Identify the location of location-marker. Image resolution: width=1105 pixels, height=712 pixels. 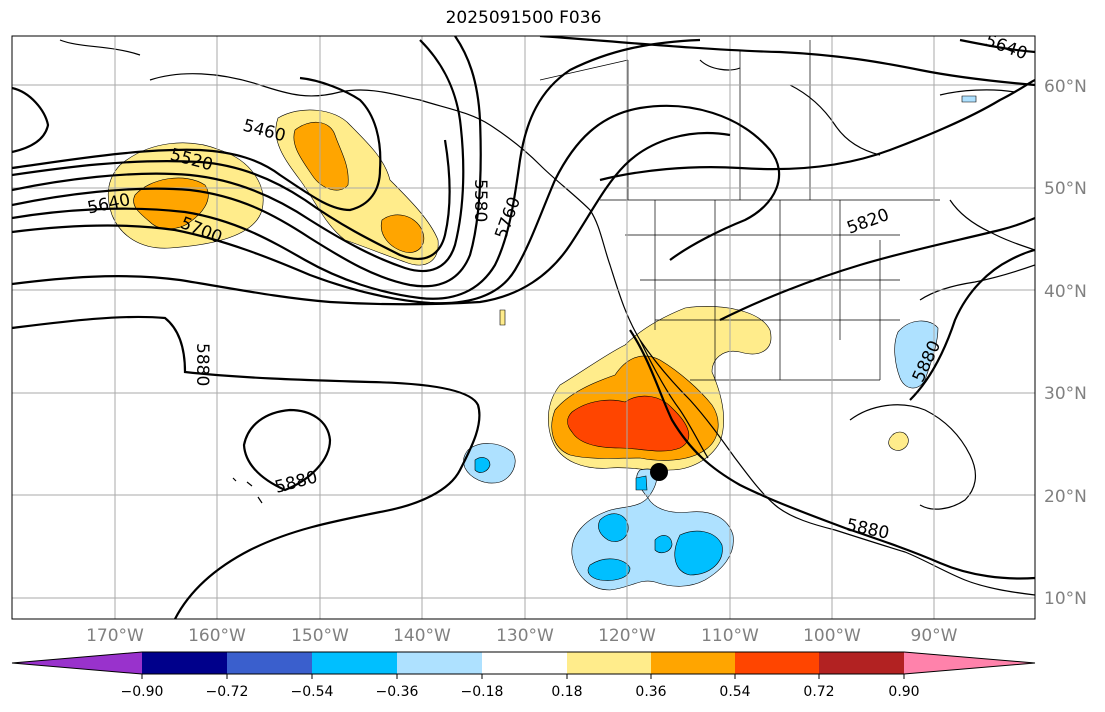
(659, 472).